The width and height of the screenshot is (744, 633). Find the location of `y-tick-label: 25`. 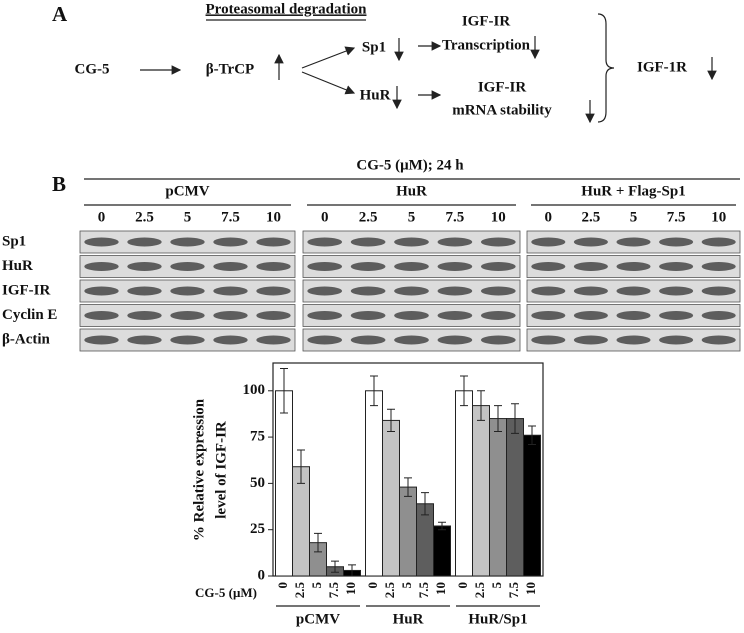

y-tick-label: 25 is located at coordinates (257, 529).